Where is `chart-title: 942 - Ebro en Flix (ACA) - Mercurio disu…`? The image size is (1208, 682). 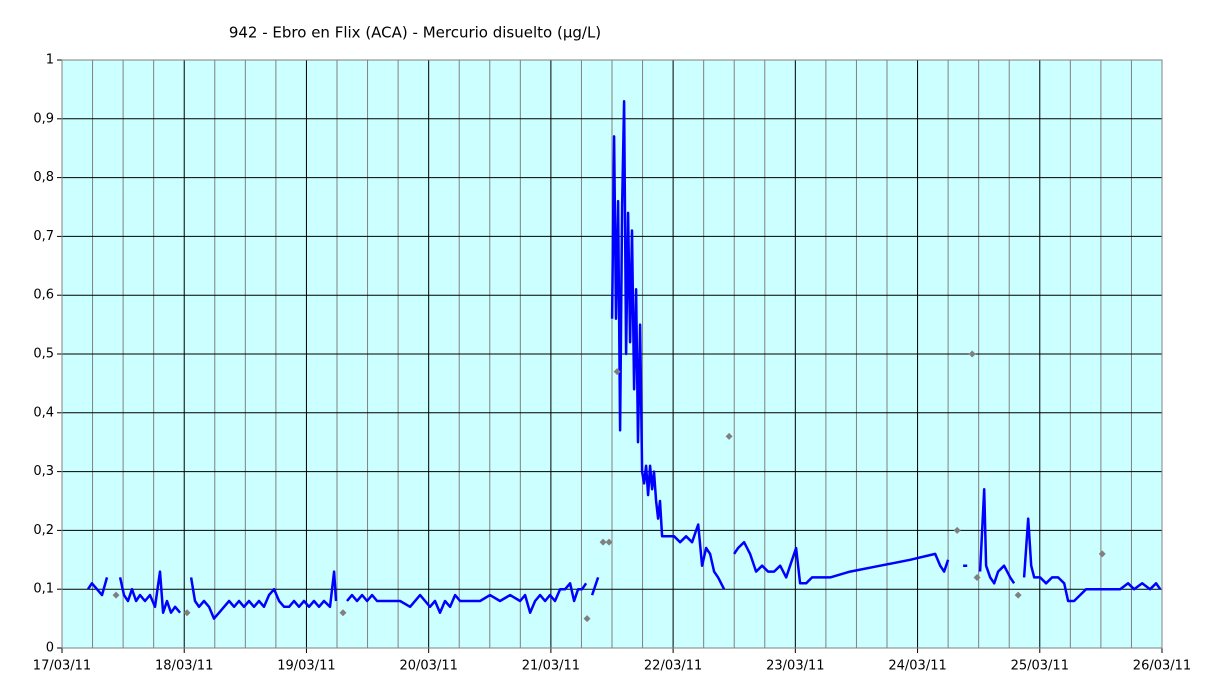
chart-title: 942 - Ebro en Flix (ACA) - Mercurio disu… is located at coordinates (415, 33).